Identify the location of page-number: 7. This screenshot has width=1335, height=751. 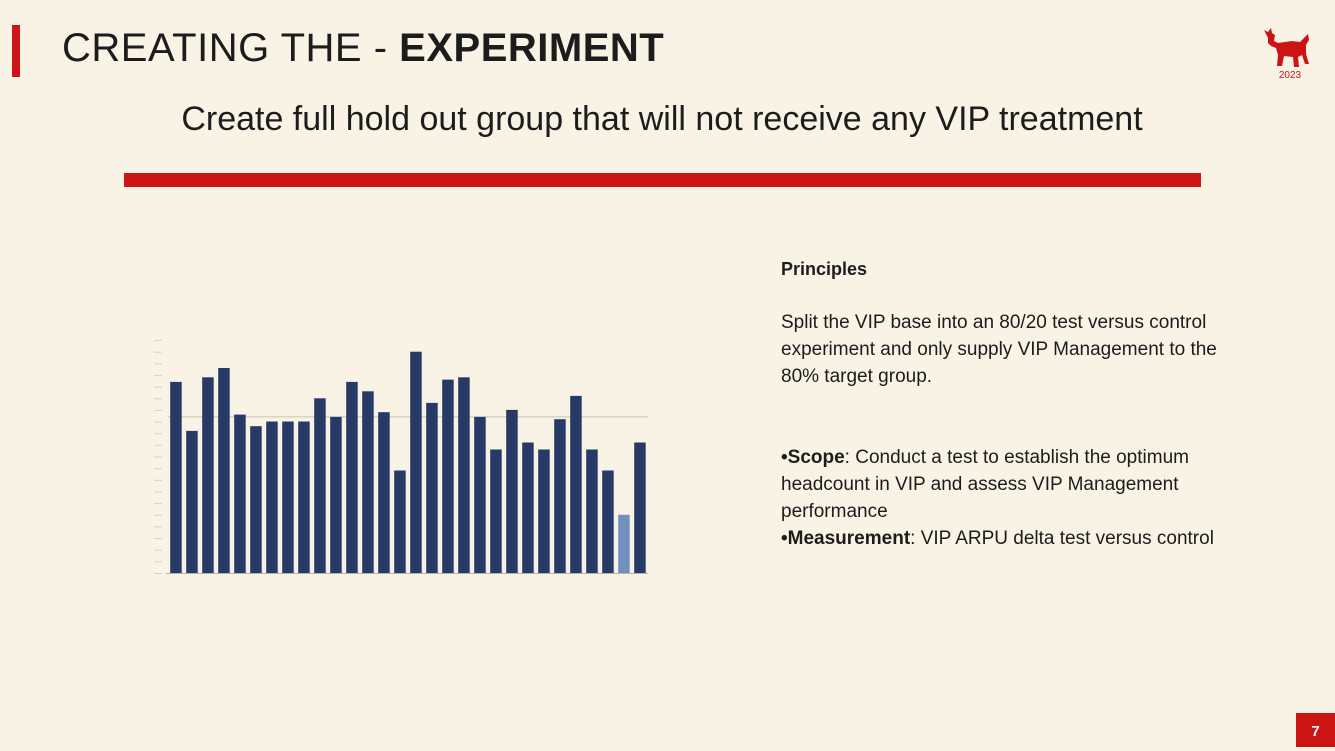
(1315, 730).